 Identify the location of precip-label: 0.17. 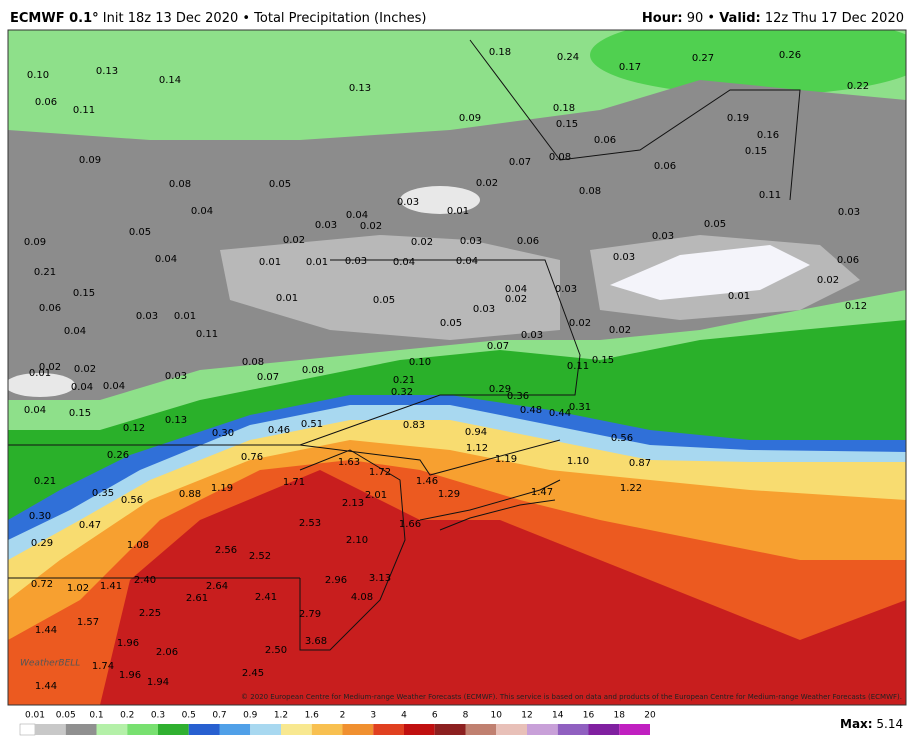
(630, 67).